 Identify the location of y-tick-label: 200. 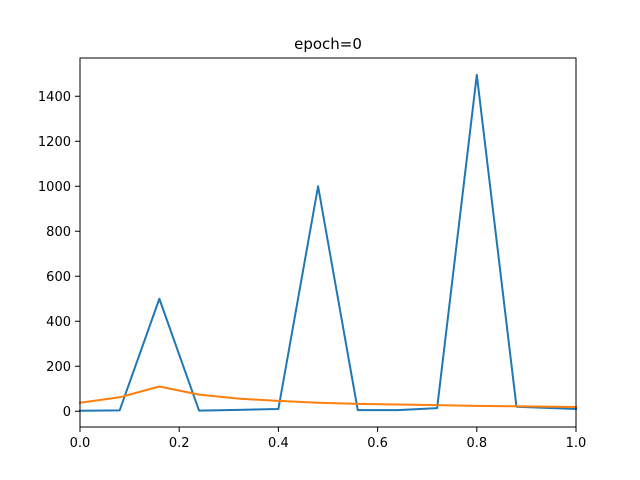
(58, 367).